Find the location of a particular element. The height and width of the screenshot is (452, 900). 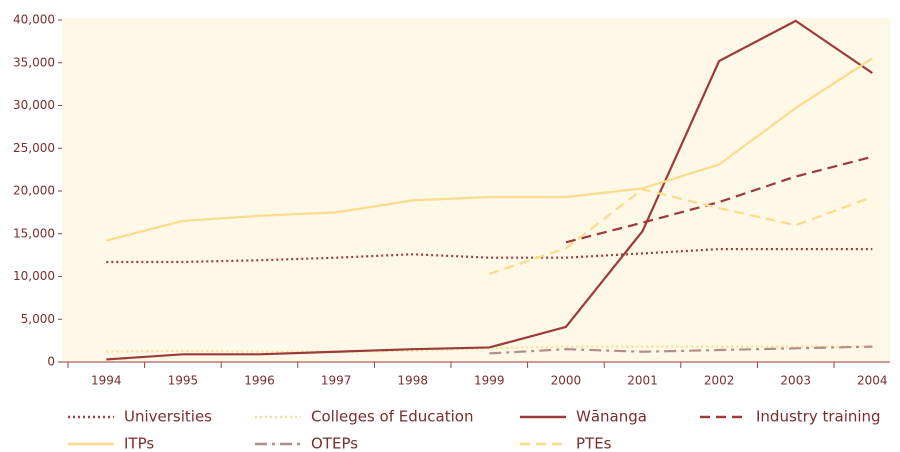

x-tick-label: 2001 is located at coordinates (642, 381).